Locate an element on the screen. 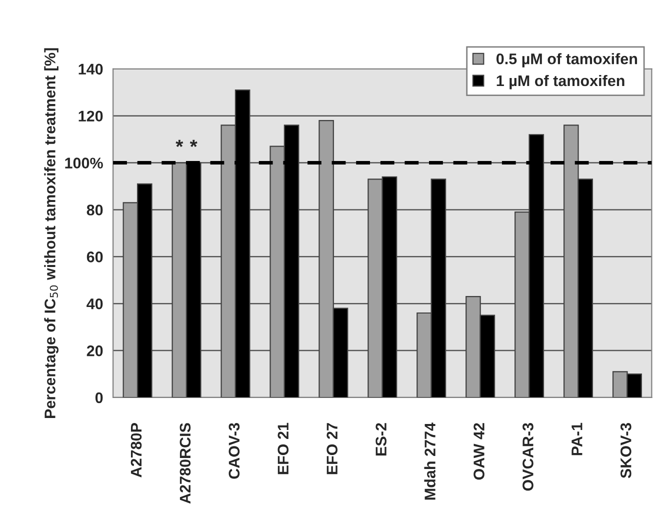 The image size is (665, 530). x-tick-label: Mdah 2774 is located at coordinates (430, 461).